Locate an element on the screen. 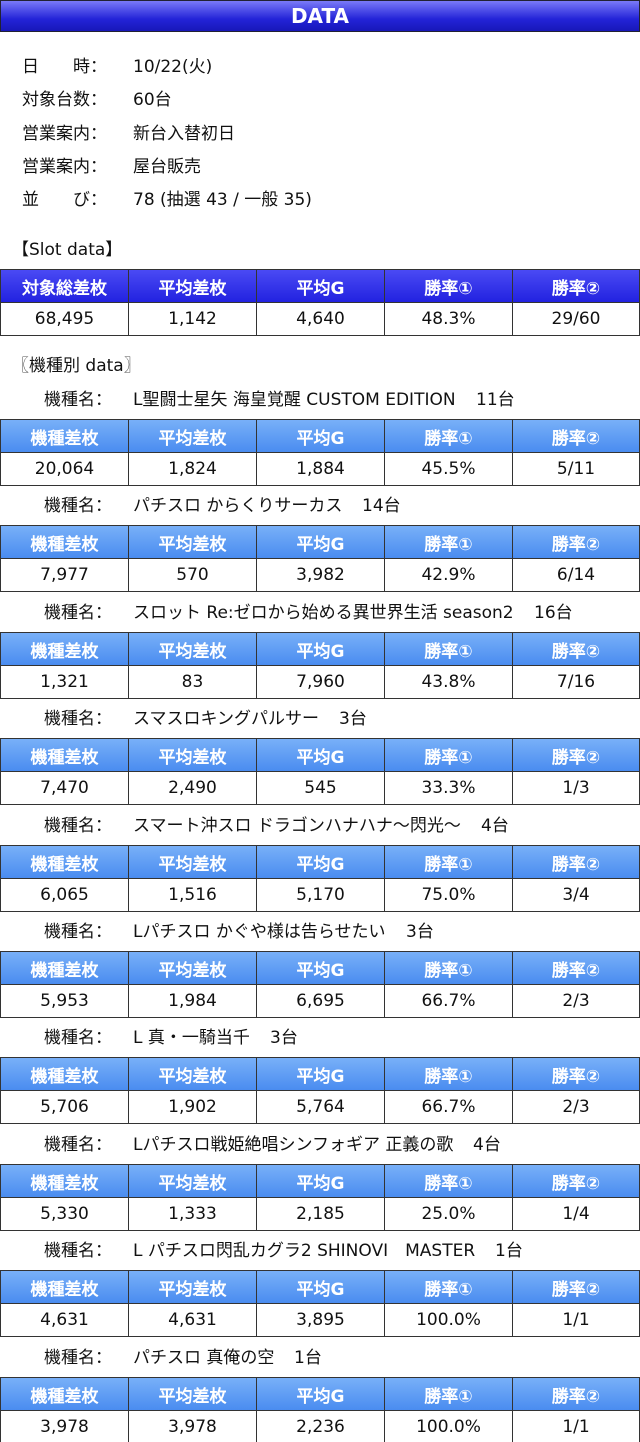 This screenshot has width=640, height=1442. value-cell: 2,490 is located at coordinates (192, 788).